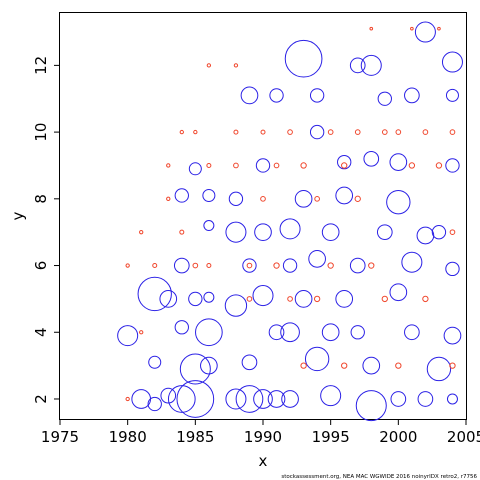 The height and width of the screenshot is (480, 480). What do you see at coordinates (41, 132) in the screenshot?
I see `y-tick-label: 10` at bounding box center [41, 132].